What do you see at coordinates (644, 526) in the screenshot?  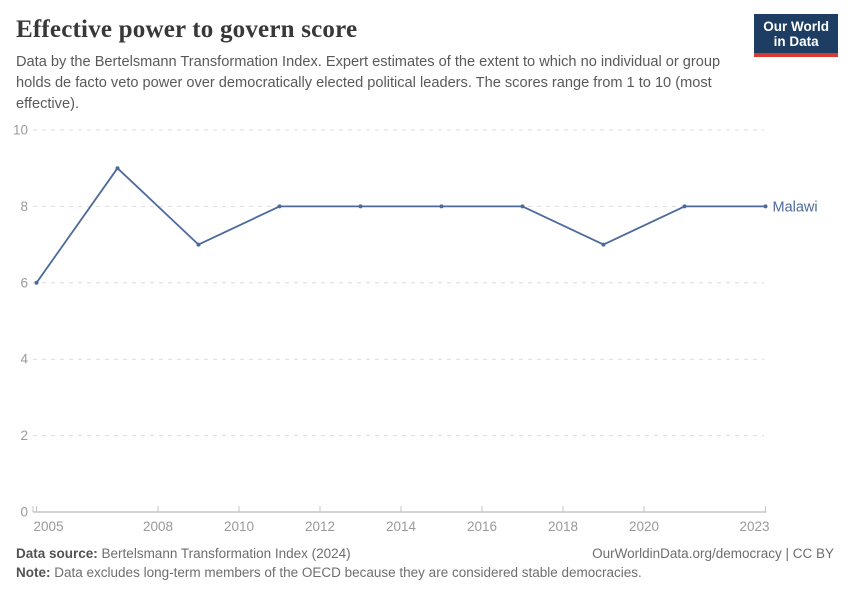 I see `x-axis-label-2020: 2020` at bounding box center [644, 526].